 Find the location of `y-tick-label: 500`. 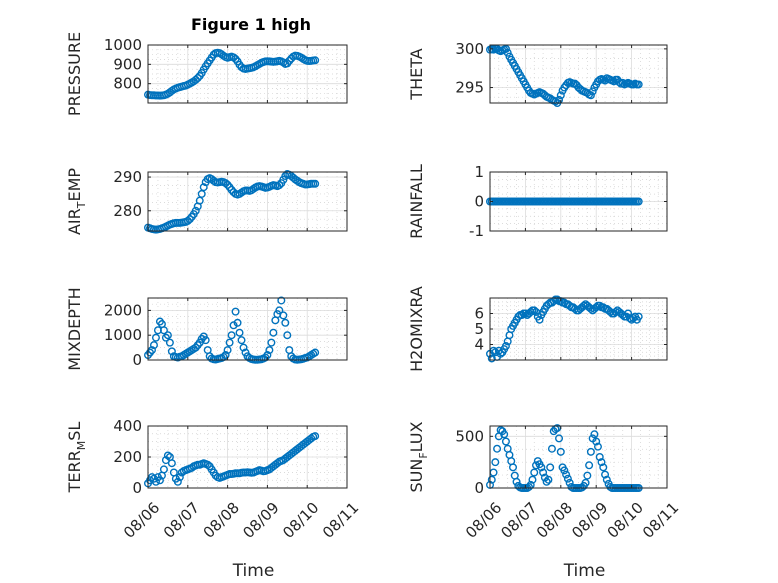

y-tick-label: 500 is located at coordinates (469, 436).